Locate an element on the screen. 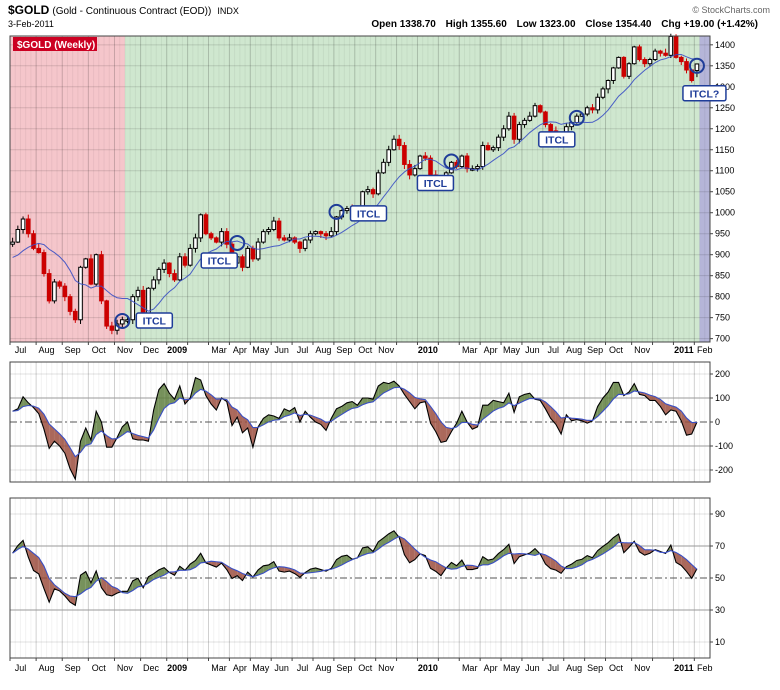 This screenshot has height=690, width=780. open-value: 1338.70 is located at coordinates (417, 24).